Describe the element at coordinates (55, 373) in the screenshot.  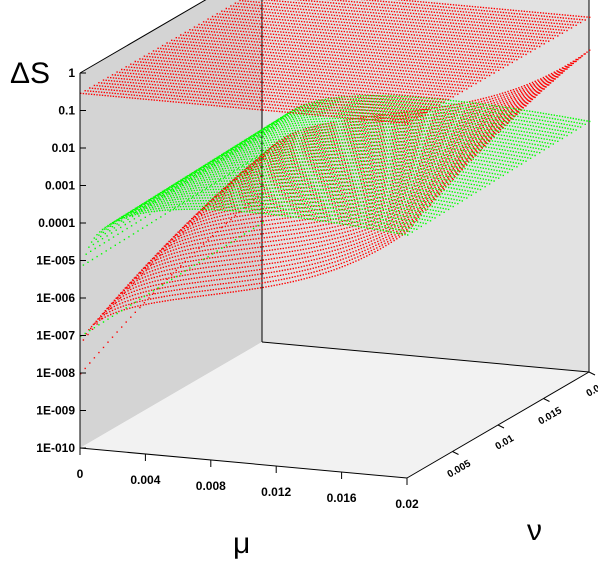
I see `z-tick-label: 1E-008` at that location.